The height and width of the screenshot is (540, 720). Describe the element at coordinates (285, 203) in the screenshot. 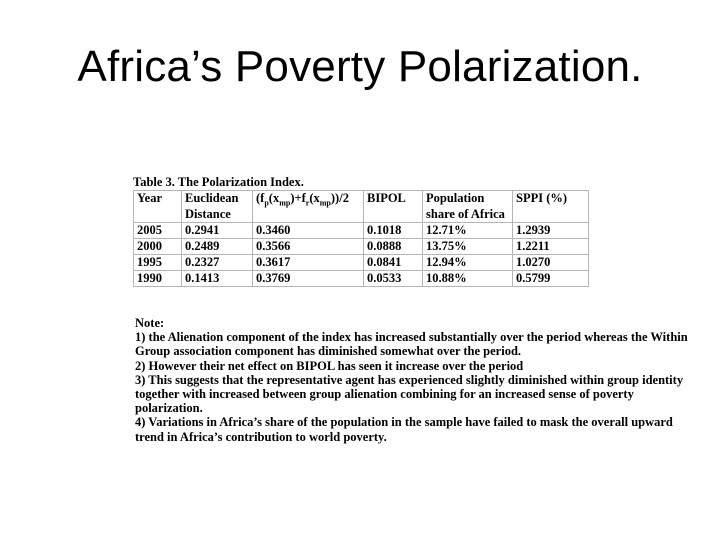

I see `formula-sub-2: mp` at that location.